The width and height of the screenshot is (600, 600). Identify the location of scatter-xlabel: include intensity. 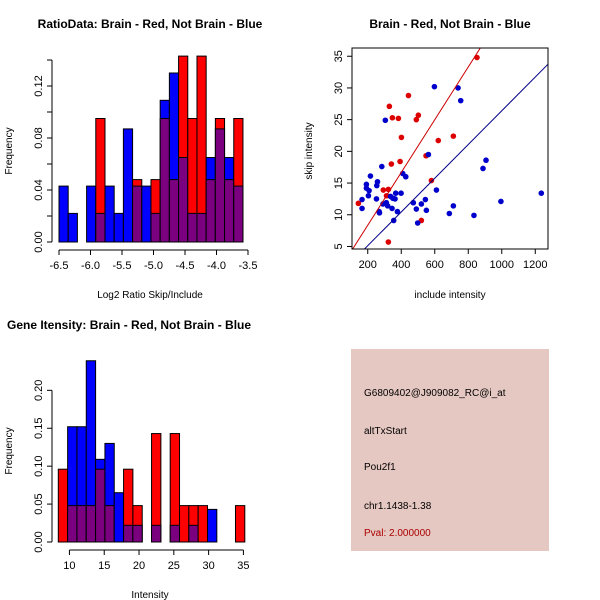
(449, 295).